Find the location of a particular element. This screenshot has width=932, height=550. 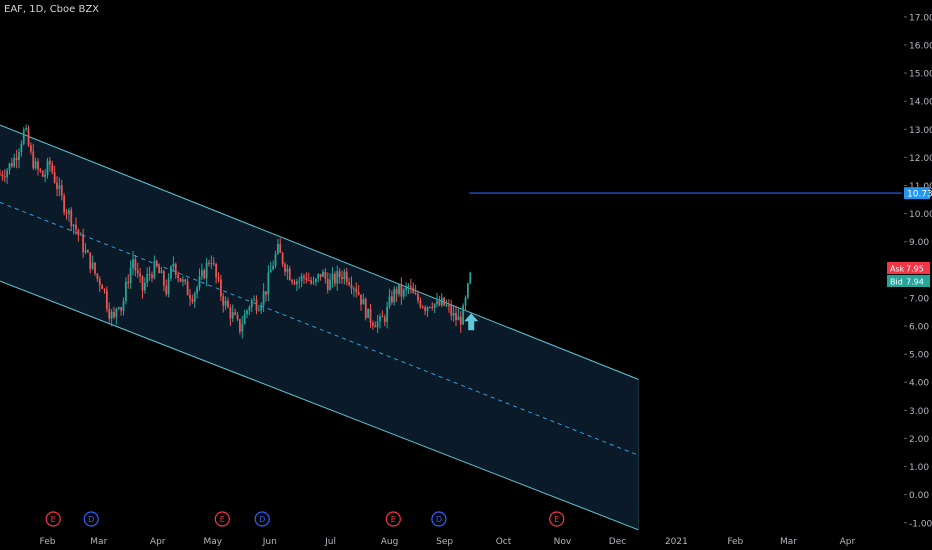

time-tick-label: May is located at coordinates (212, 542).